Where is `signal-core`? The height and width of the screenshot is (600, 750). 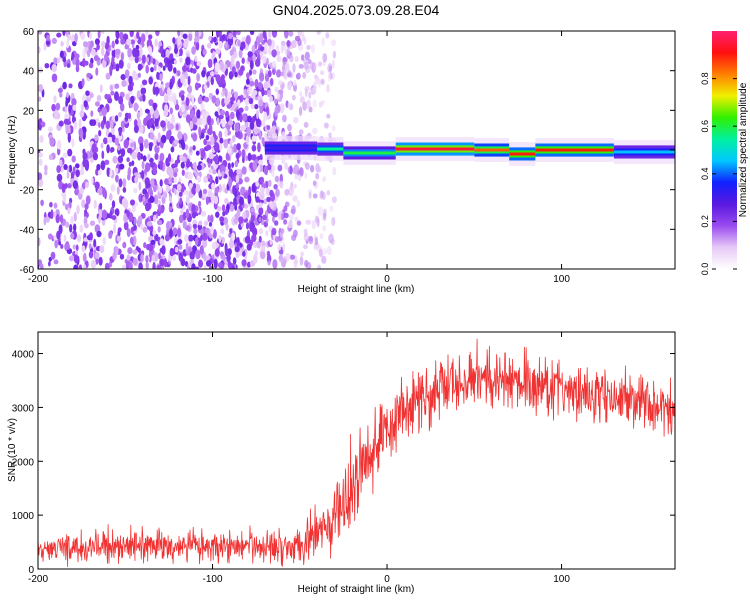 signal-core is located at coordinates (369, 153).